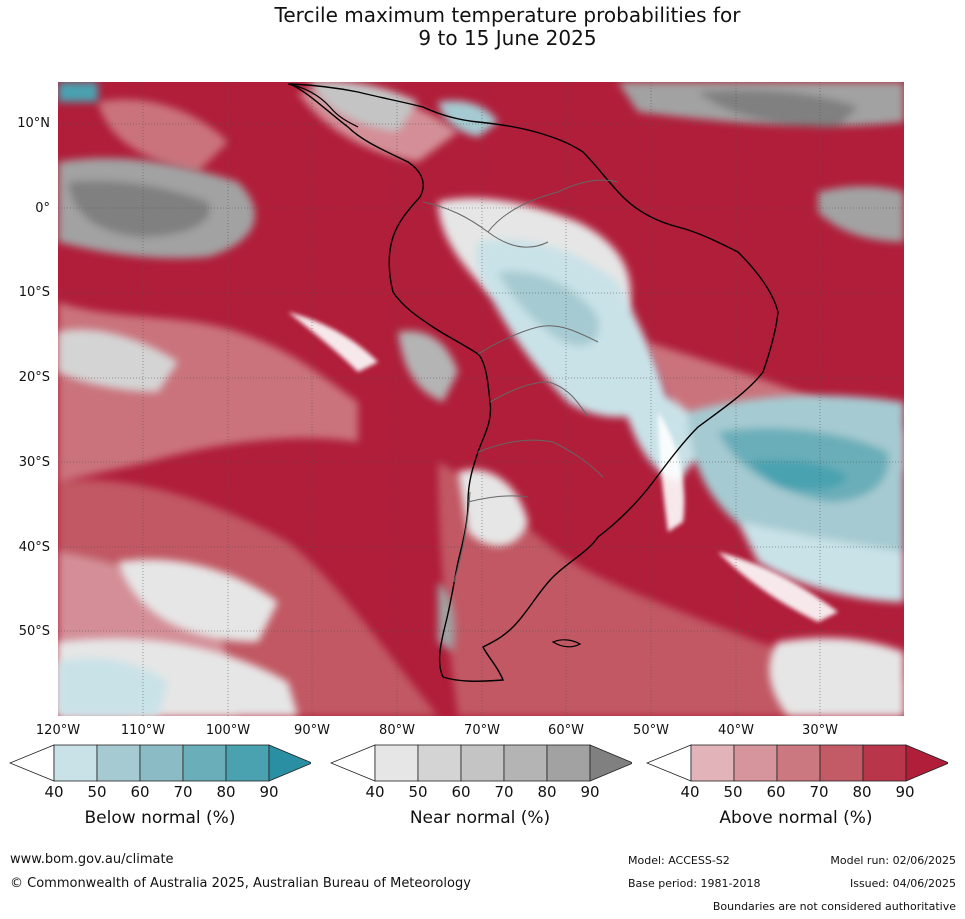  I want to click on lat-label-40s: 40°S, so click(34, 547).